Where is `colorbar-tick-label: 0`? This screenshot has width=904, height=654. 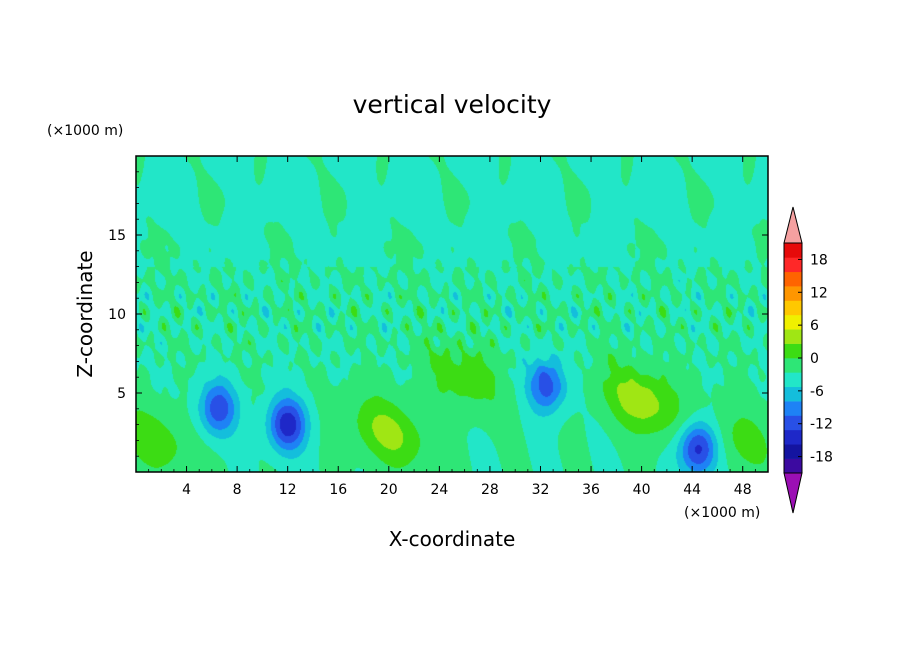 colorbar-tick-label: 0 is located at coordinates (814, 359).